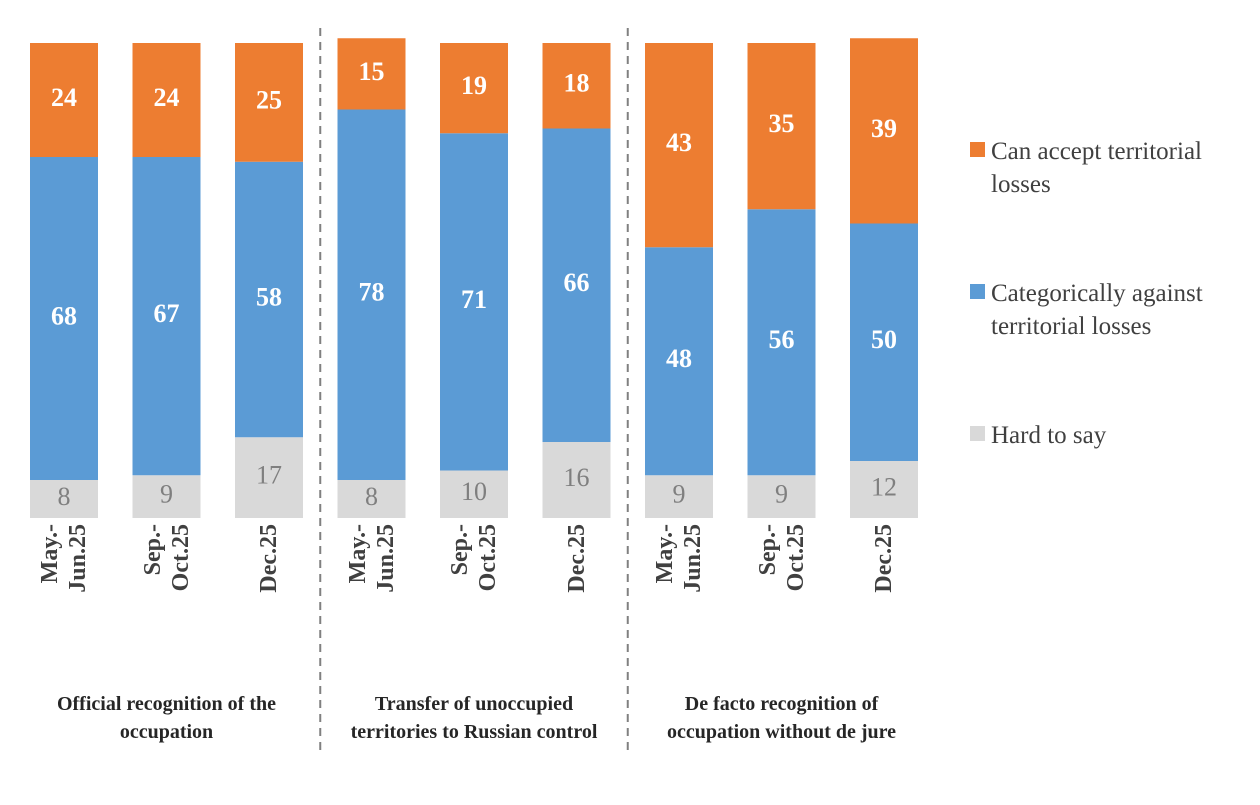 This screenshot has width=1260, height=805. I want to click on value-label: 58, so click(269, 296).